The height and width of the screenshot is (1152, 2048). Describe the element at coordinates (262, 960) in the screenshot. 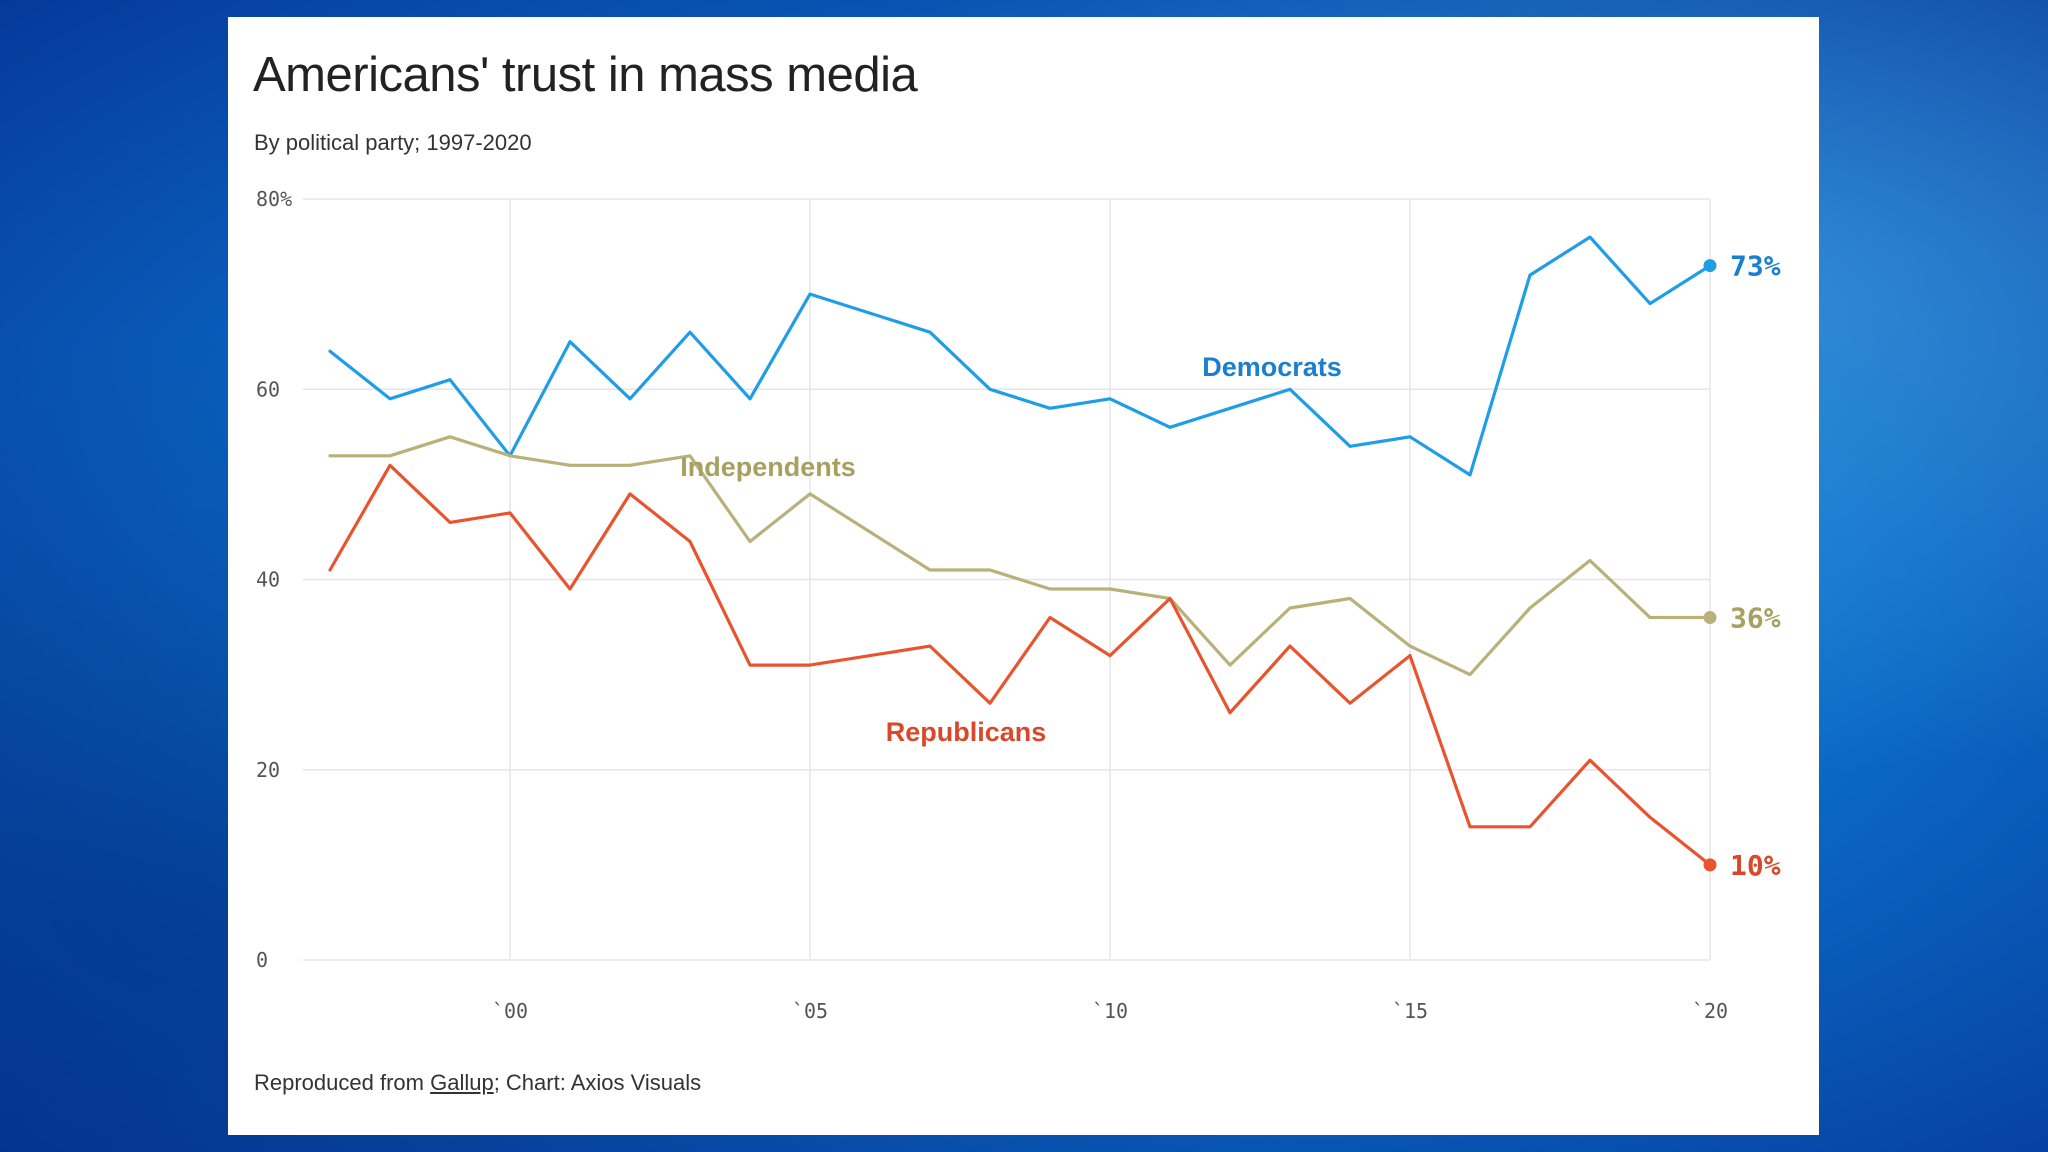

I see `y-tick-label: 0` at that location.